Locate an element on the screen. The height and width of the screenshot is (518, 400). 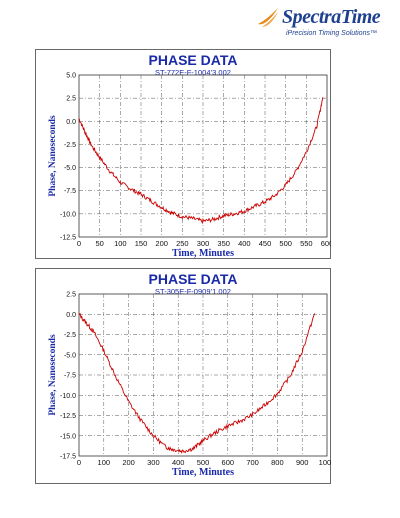
chart-subtitle: ST-305E-F-0909’1.002 is located at coordinates (193, 291).